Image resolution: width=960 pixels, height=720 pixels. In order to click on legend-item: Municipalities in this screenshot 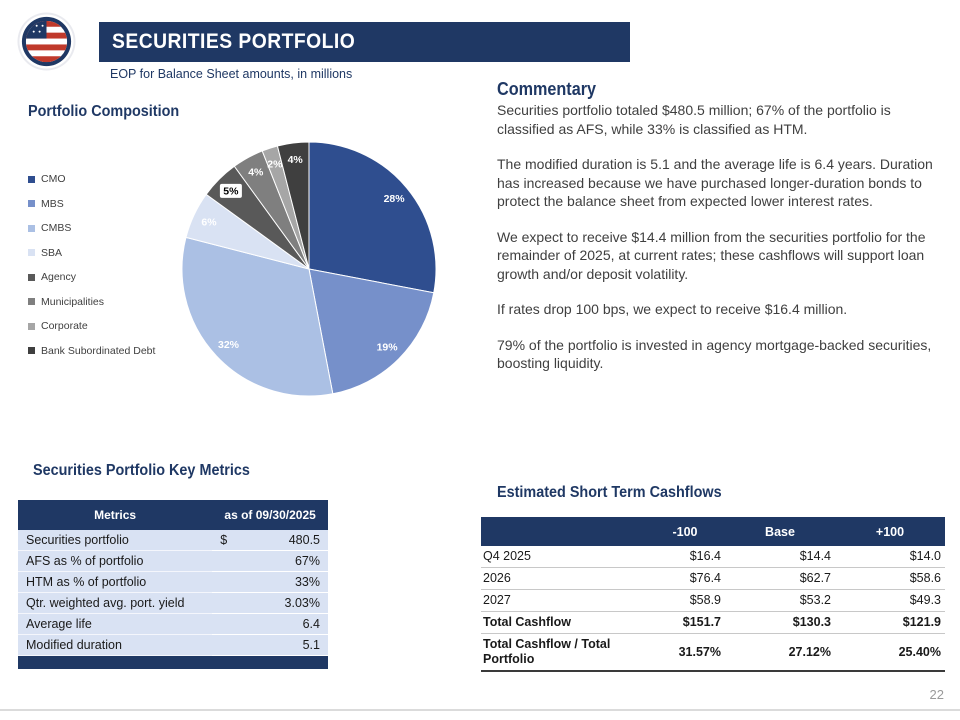, I will do `click(91, 302)`.